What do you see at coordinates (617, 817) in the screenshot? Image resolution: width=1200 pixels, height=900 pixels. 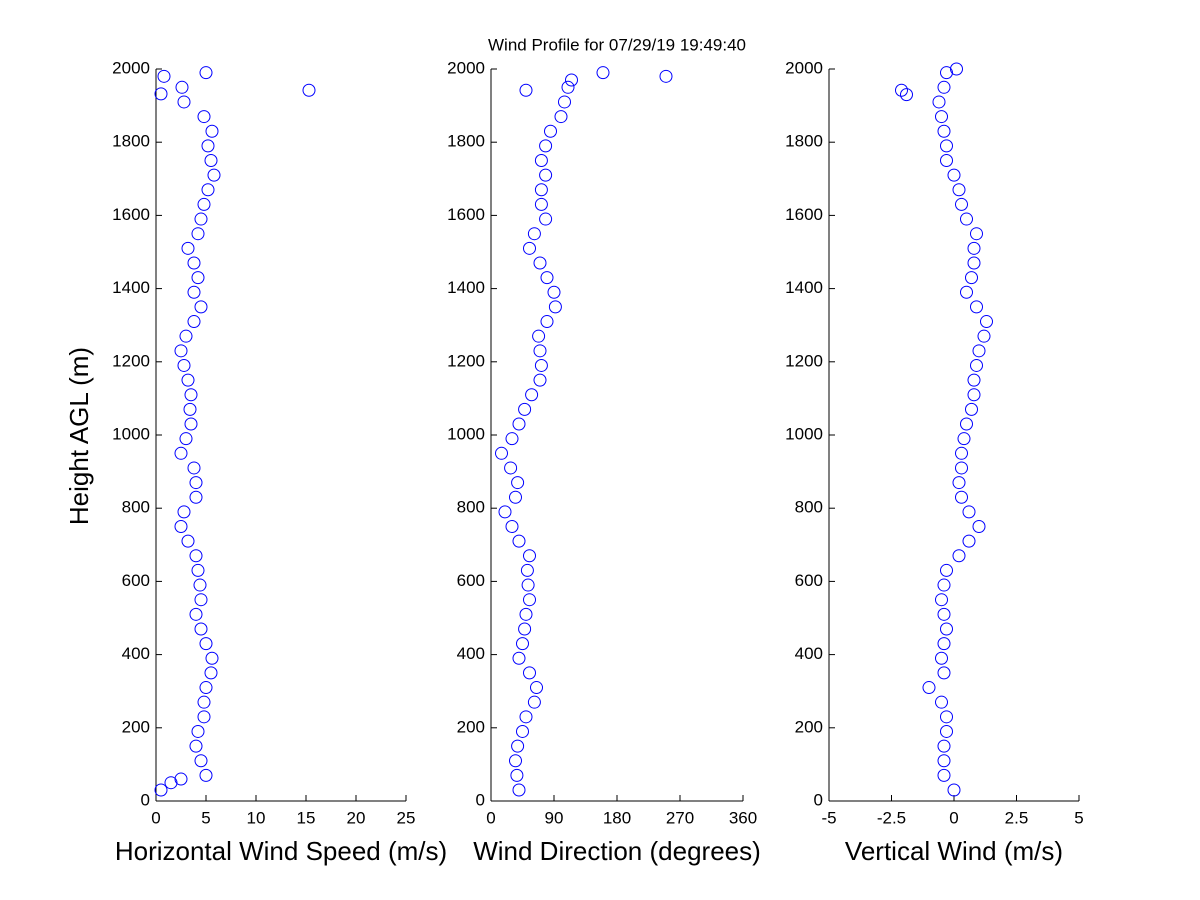 I see `x-tick-label: 180` at bounding box center [617, 817].